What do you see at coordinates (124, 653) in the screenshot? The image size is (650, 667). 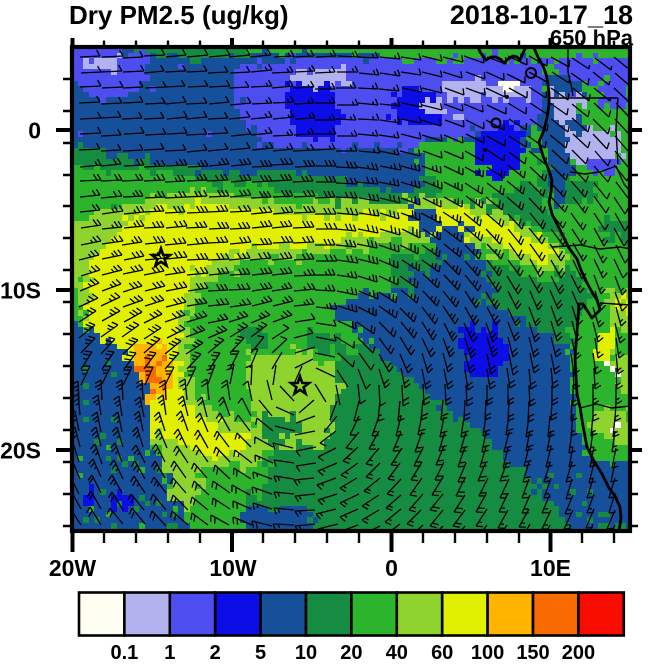 I see `svg-text: 0.1` at bounding box center [124, 653].